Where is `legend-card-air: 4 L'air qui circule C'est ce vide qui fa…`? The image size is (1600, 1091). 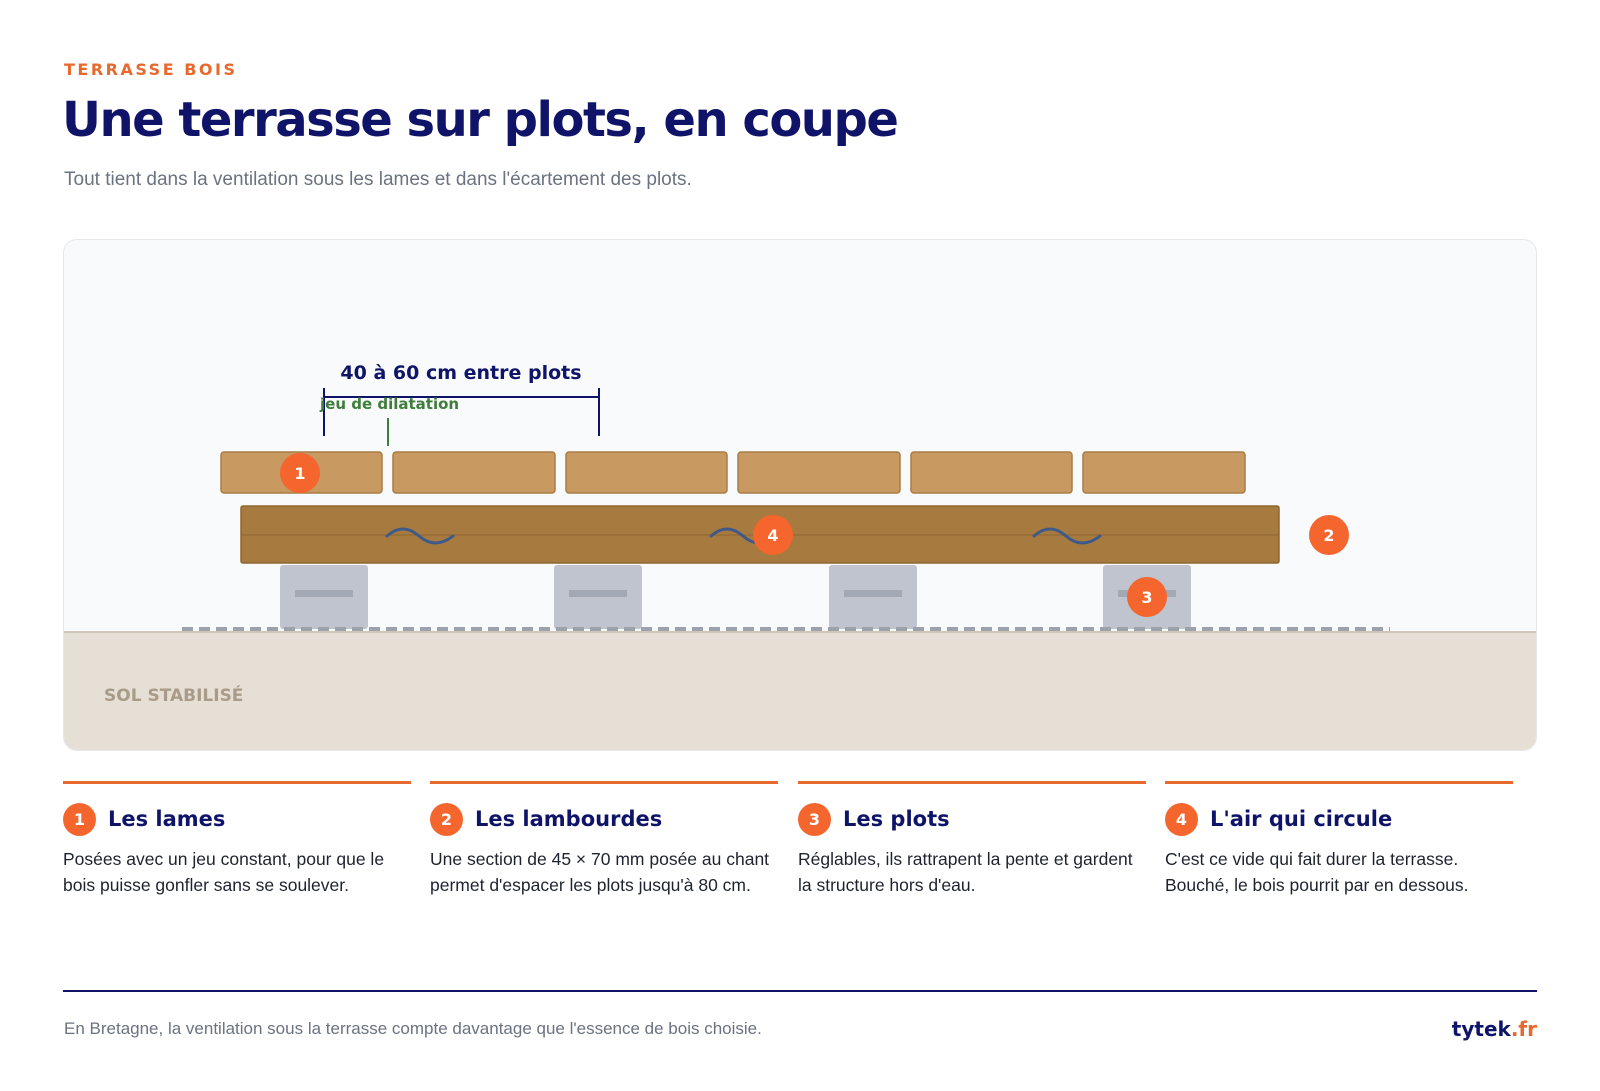 legend-card-air: 4 L'air qui circule C'est ce vide qui fa… is located at coordinates (1339, 839).